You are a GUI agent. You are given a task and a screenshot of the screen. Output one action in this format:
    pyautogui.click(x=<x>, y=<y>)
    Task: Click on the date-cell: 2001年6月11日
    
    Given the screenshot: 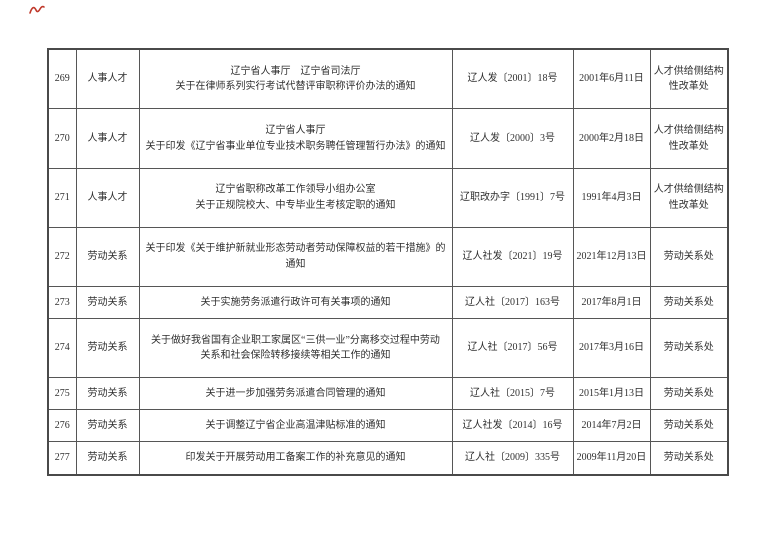 What is the action you would take?
    pyautogui.click(x=611, y=79)
    